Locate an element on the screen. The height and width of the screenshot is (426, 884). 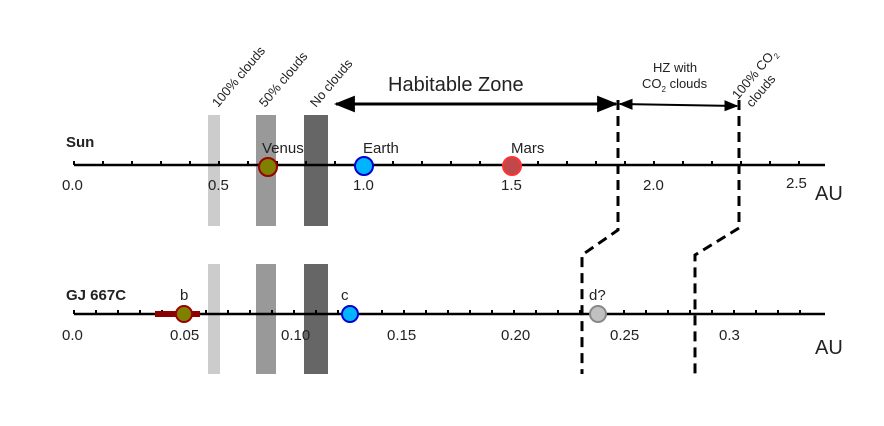
gj-axis-tick-labels: 0.0 0.05 0.10 0.15 0.20 0.25 0.3 is located at coordinates (401, 335).